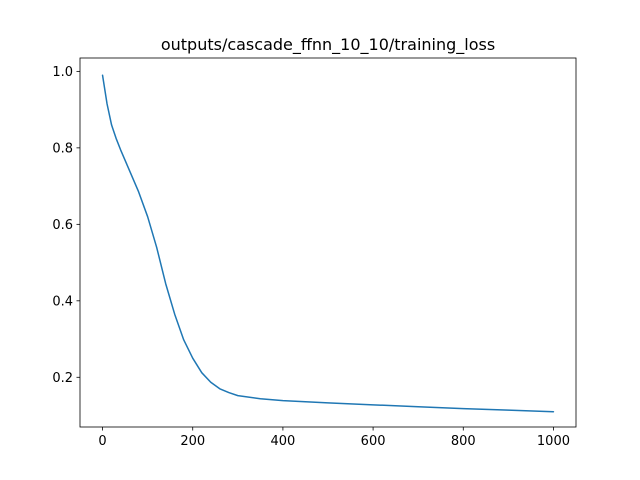 The image size is (640, 480). What do you see at coordinates (463, 441) in the screenshot?
I see `x-tick-label: 800` at bounding box center [463, 441].